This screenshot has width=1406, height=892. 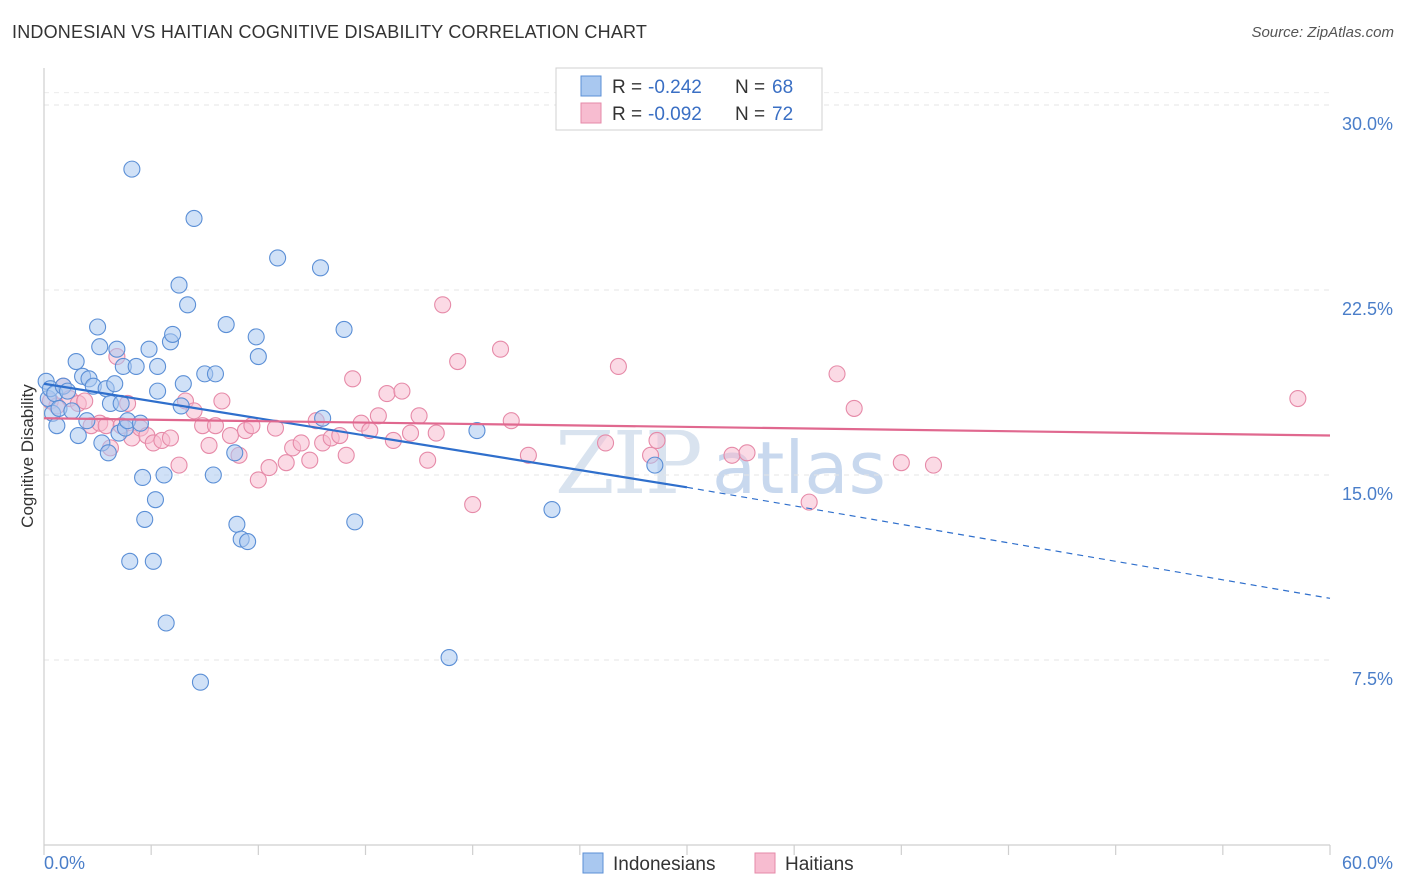 What do you see at coordinates (1372, 679) in the screenshot?
I see `y-tick-label: 7.5%` at bounding box center [1372, 679].